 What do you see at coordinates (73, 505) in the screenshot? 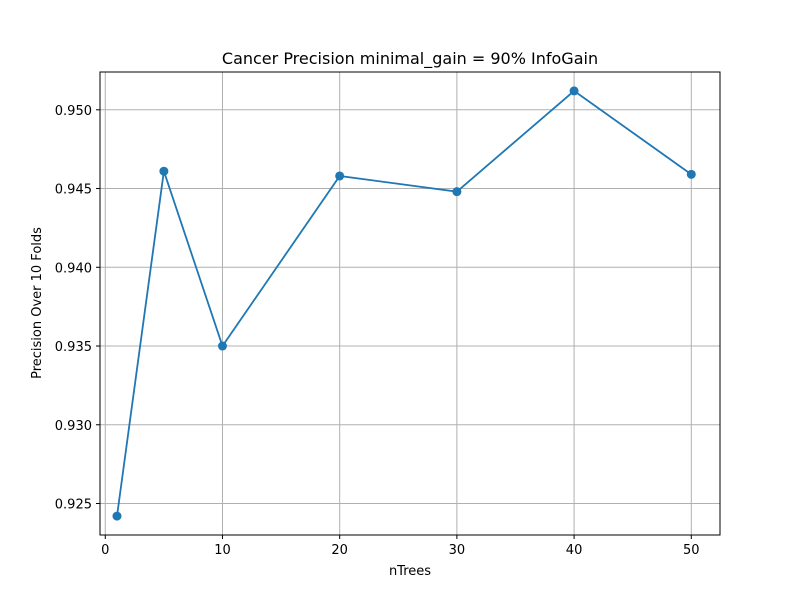
I see `y-tick-label: 0.925` at bounding box center [73, 505].